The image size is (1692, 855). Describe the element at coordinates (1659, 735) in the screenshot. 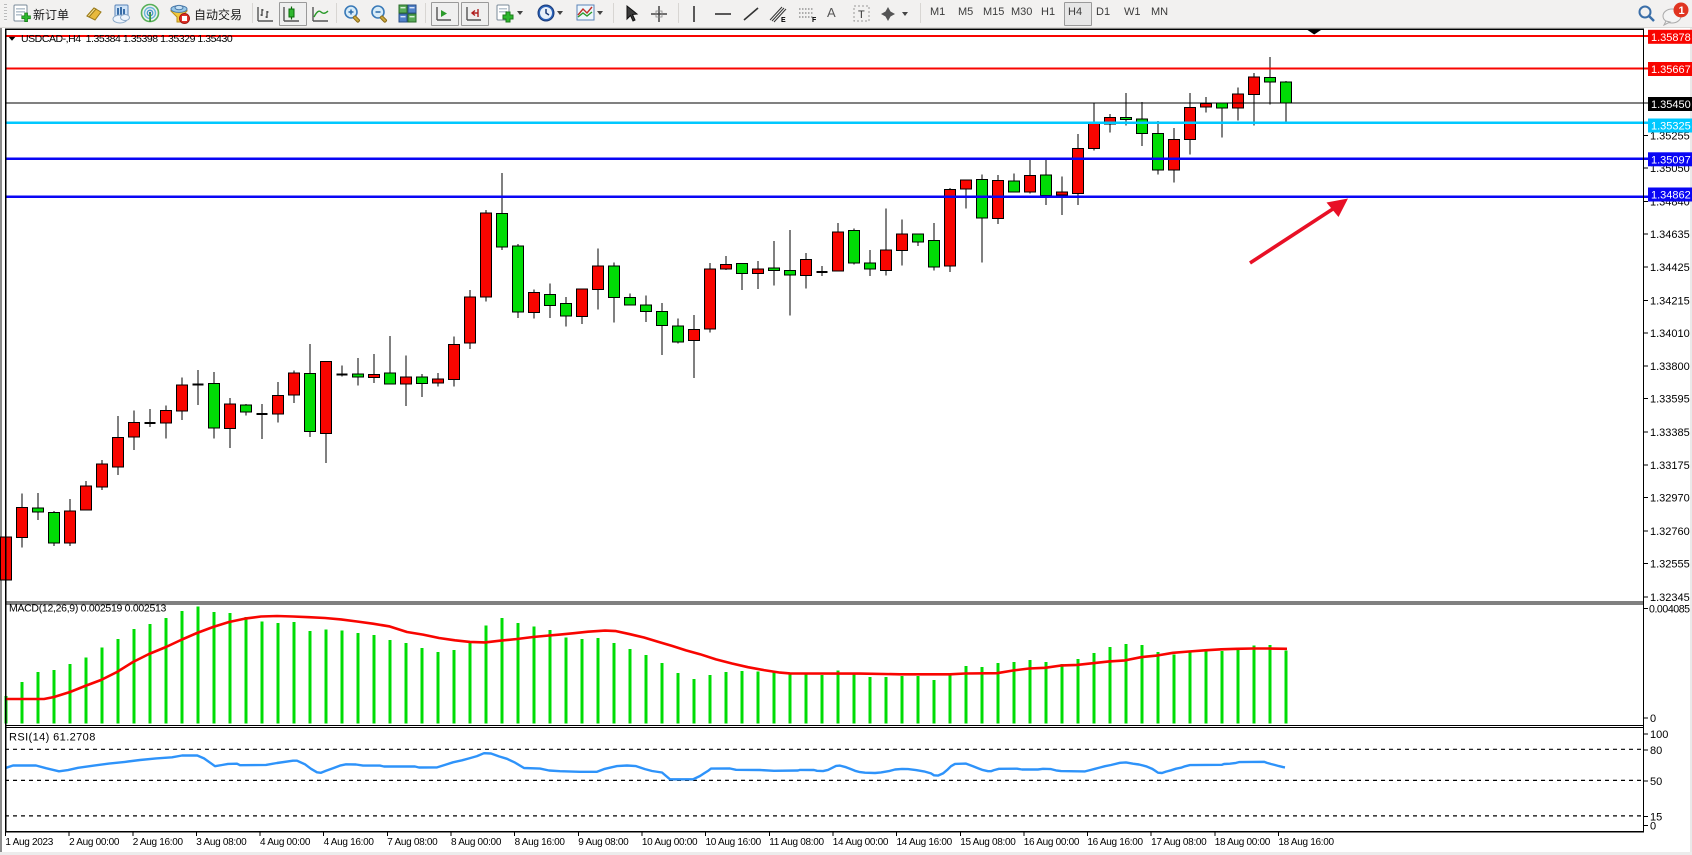

I see `svg-text: 100` at that location.